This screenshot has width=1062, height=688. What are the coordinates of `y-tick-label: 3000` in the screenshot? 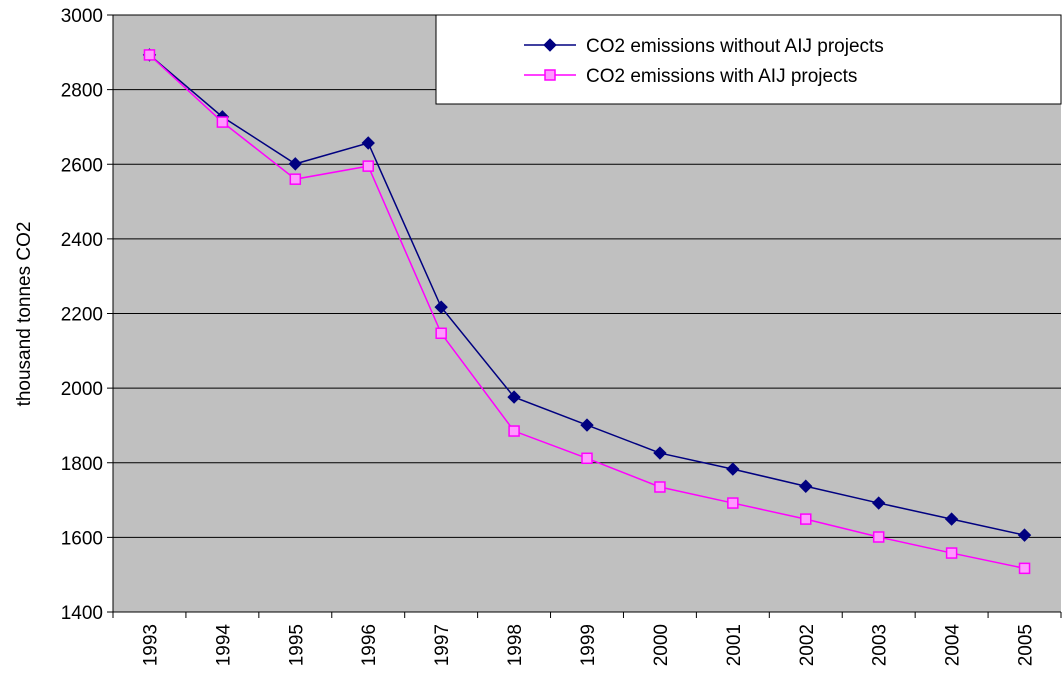 It's located at (82, 16).